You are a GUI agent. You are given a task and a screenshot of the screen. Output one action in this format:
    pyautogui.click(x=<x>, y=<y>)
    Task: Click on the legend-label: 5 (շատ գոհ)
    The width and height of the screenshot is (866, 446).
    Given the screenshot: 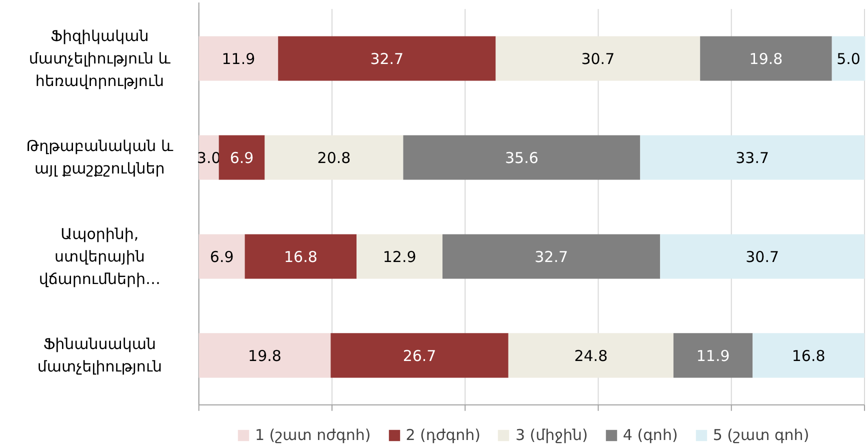 What is the action you would take?
    pyautogui.click(x=761, y=435)
    